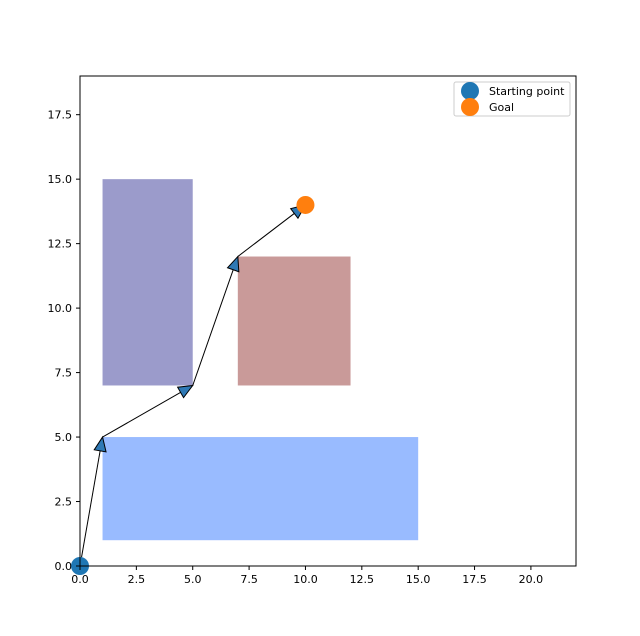  What do you see at coordinates (305, 579) in the screenshot?
I see `x-tick-label: 10.0` at bounding box center [305, 579].